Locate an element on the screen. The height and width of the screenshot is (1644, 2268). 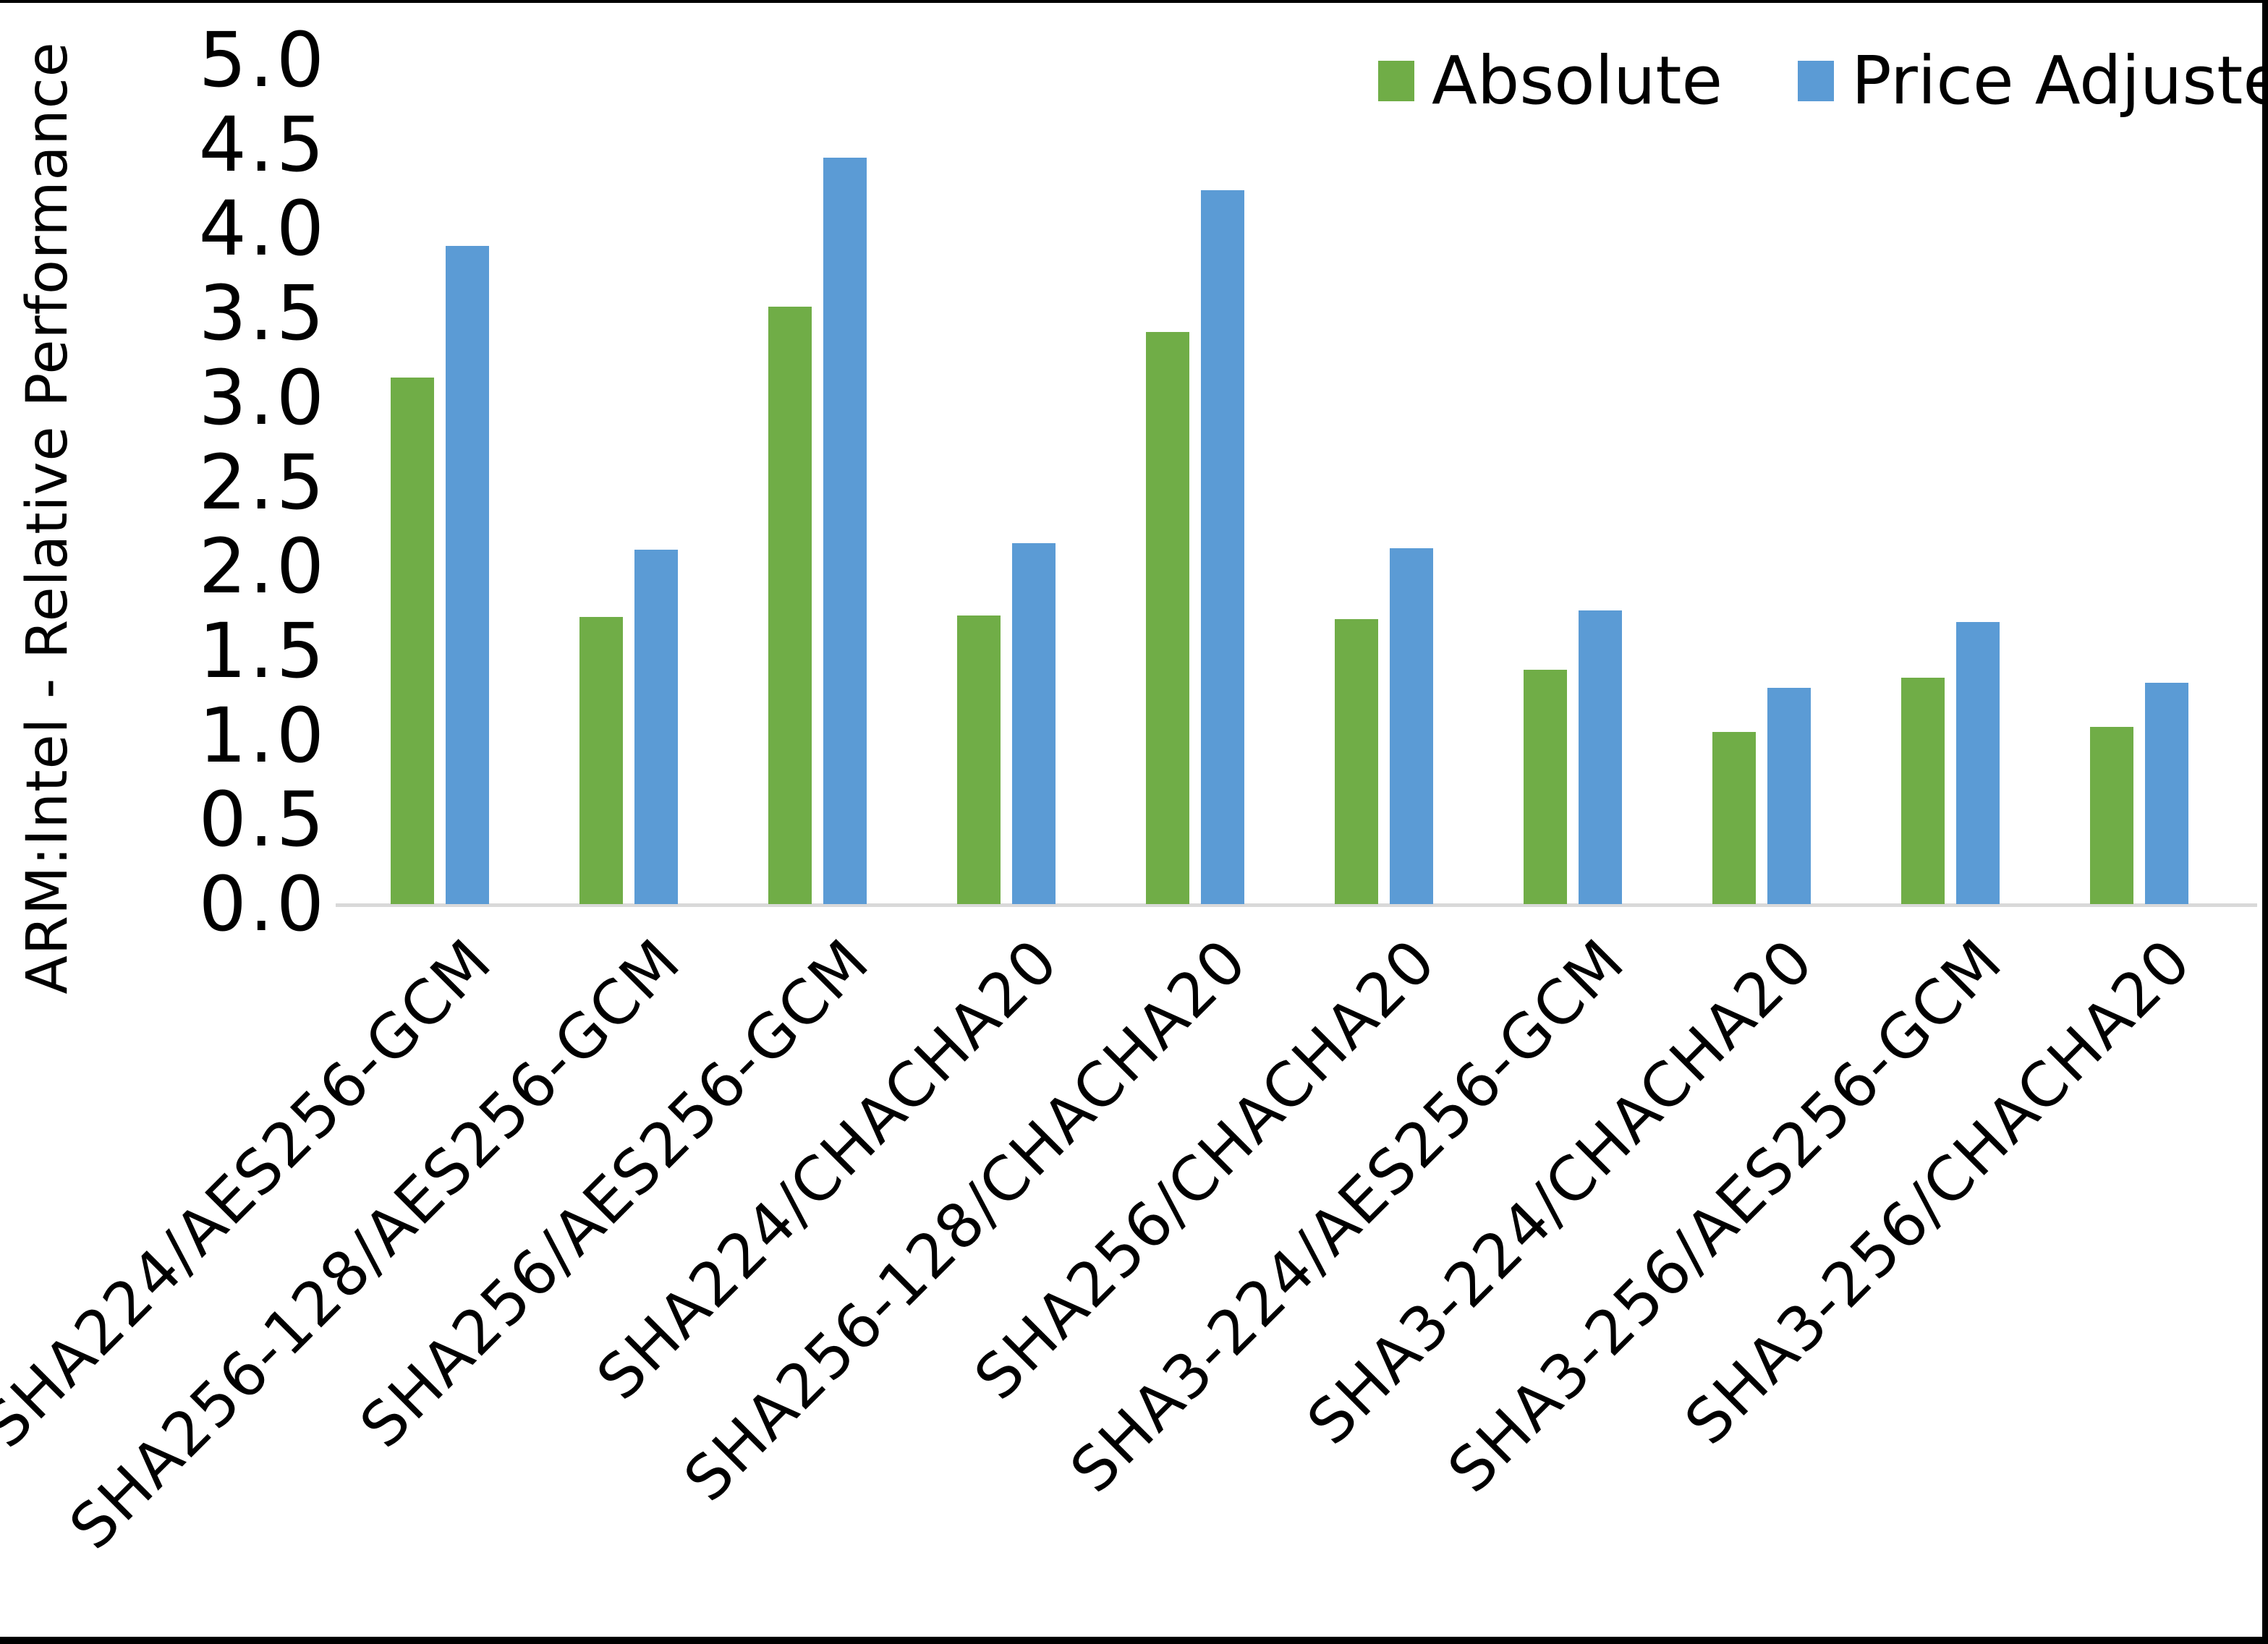
y-tick-label: 3.5 is located at coordinates (262, 313).